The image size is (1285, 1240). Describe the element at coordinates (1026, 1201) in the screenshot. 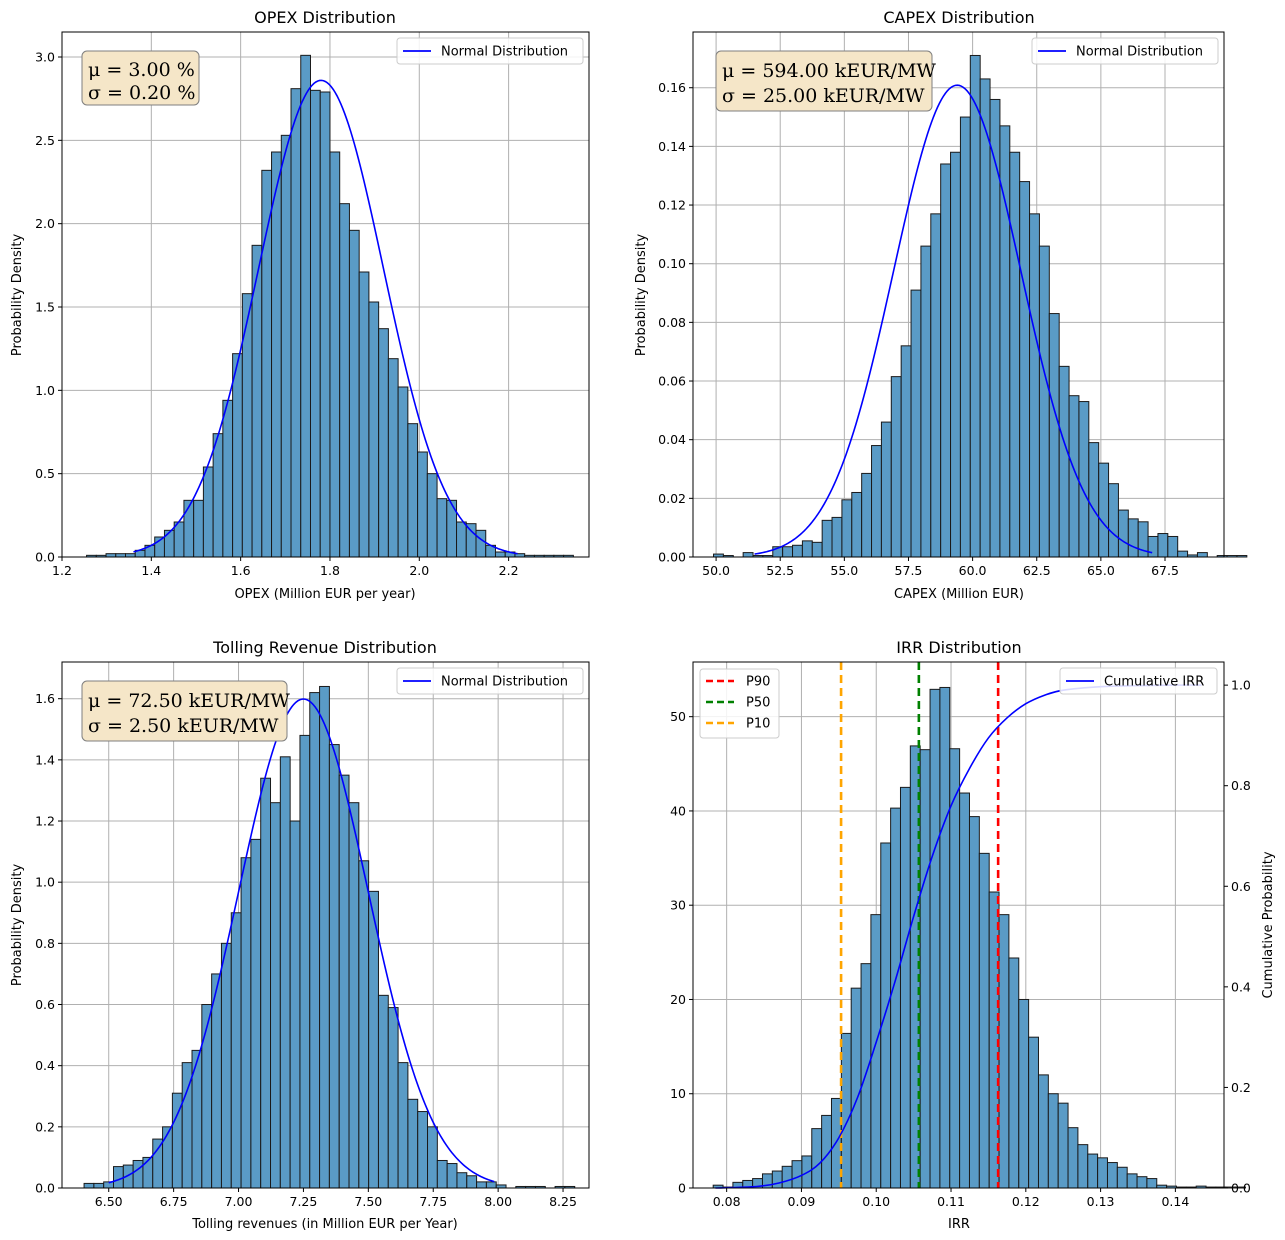

I see `irr-x-tick-label: 0.12` at that location.